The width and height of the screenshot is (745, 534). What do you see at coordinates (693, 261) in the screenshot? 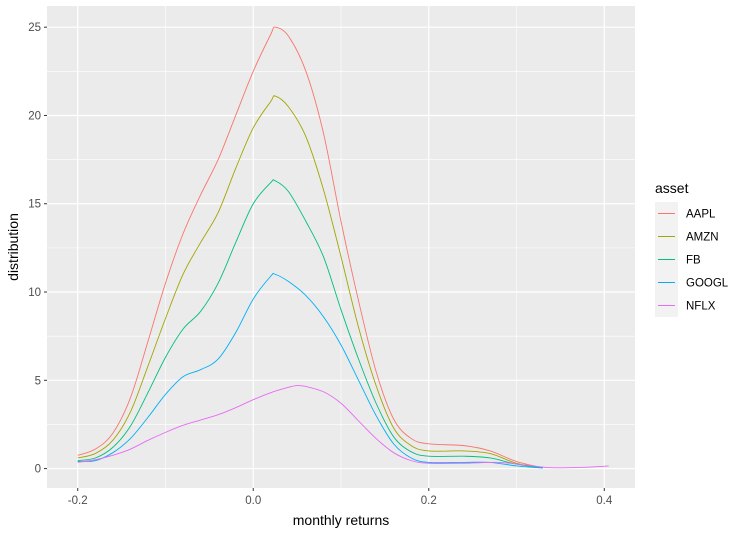
I see `legend-label-fb: FB` at bounding box center [693, 261].